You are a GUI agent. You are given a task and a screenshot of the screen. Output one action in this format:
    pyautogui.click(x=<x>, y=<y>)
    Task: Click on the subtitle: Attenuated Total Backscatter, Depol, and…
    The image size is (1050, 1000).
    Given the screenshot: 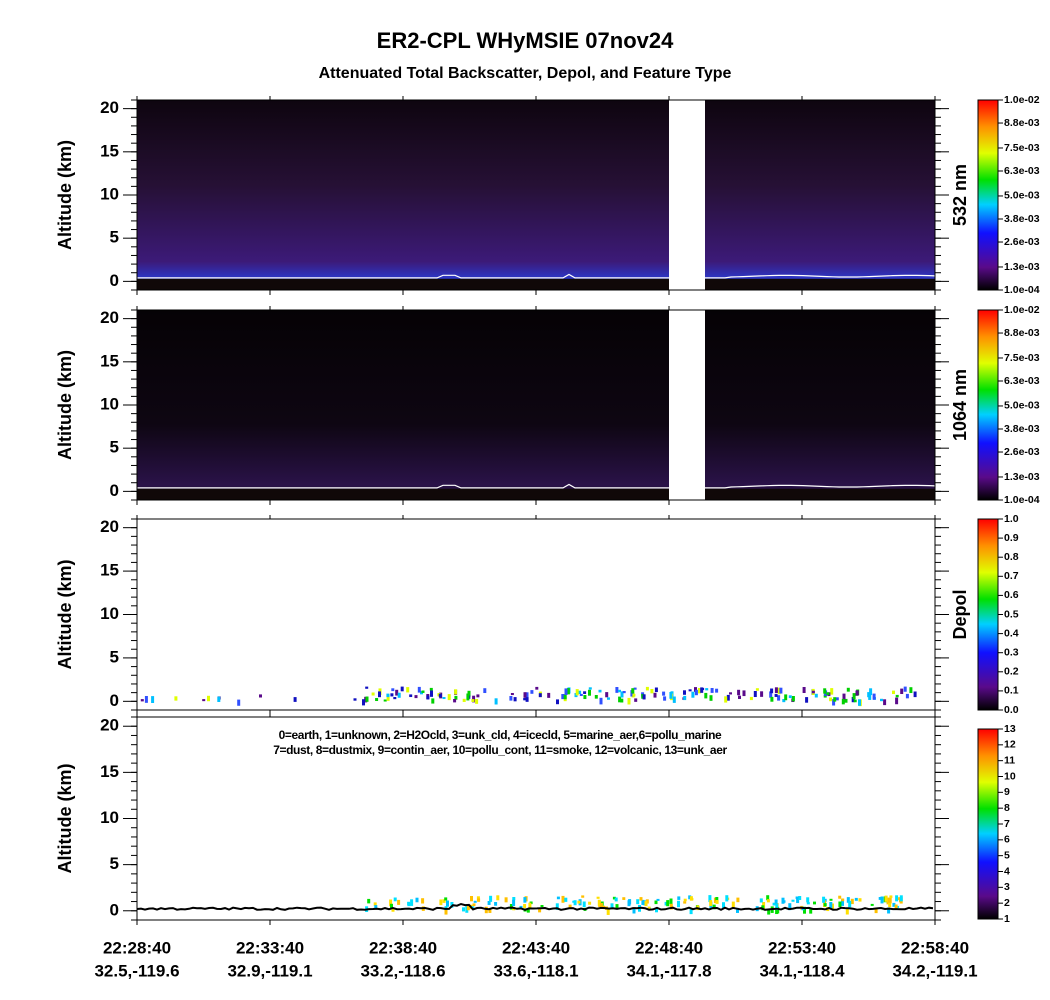 What is the action you would take?
    pyautogui.click(x=525, y=73)
    